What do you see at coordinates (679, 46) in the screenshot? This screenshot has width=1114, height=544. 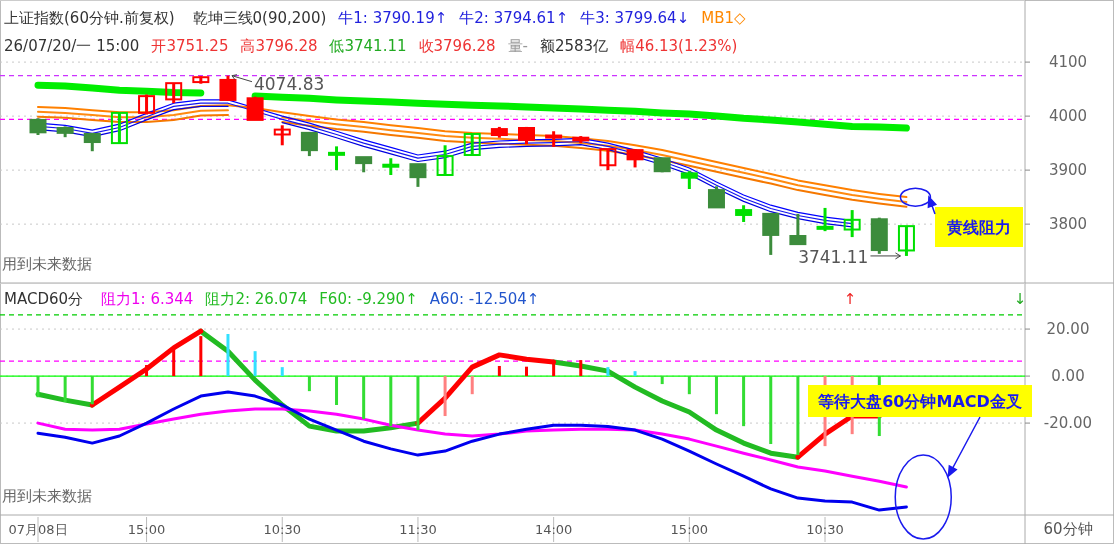 I see `annotation: 幅46.13(1.23%)` at bounding box center [679, 46].